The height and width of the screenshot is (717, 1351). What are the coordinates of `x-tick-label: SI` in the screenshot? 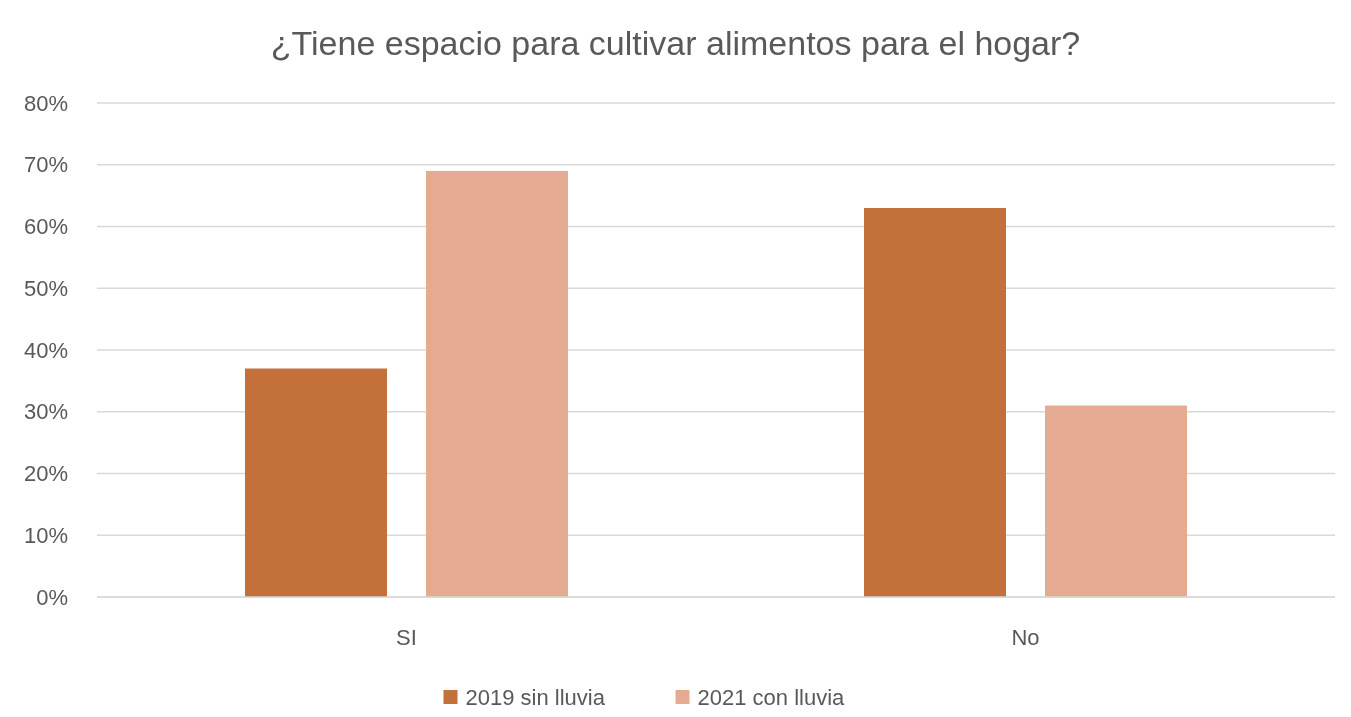 It's located at (406, 637).